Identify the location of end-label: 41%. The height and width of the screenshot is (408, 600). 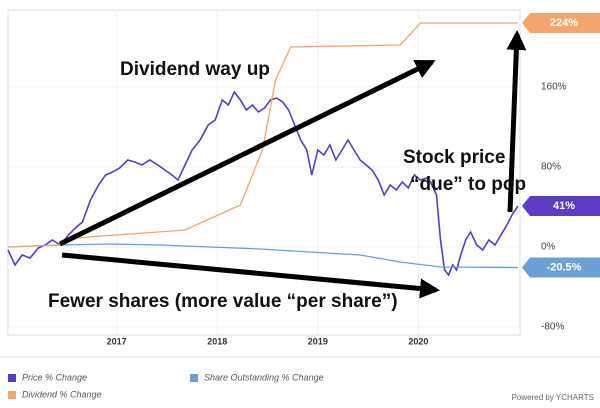
(564, 206).